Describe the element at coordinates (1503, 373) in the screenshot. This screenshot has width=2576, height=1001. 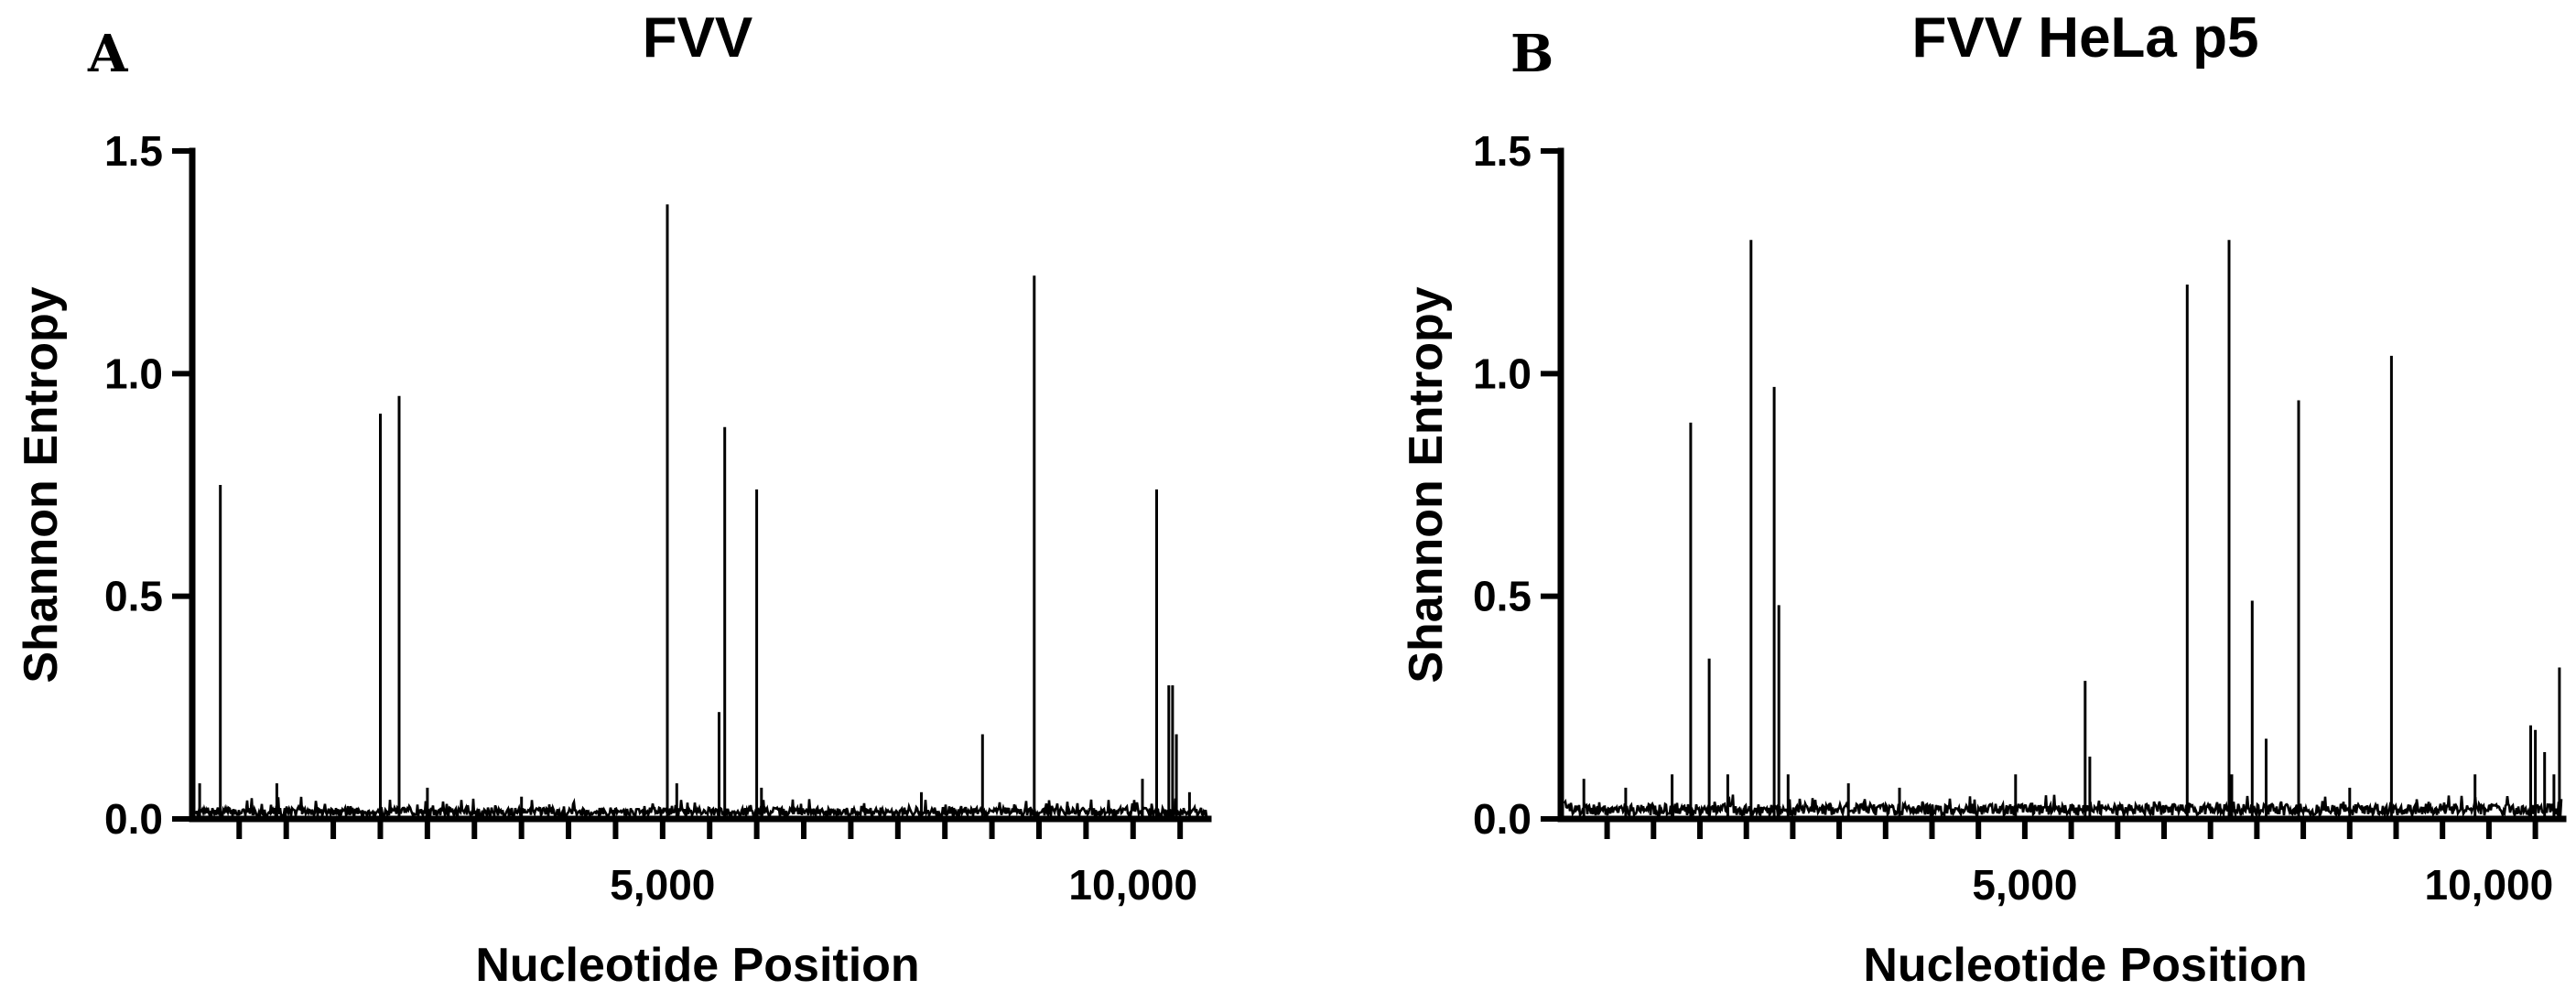
I see `panel-b-y-tick-label-2: 1.0` at that location.